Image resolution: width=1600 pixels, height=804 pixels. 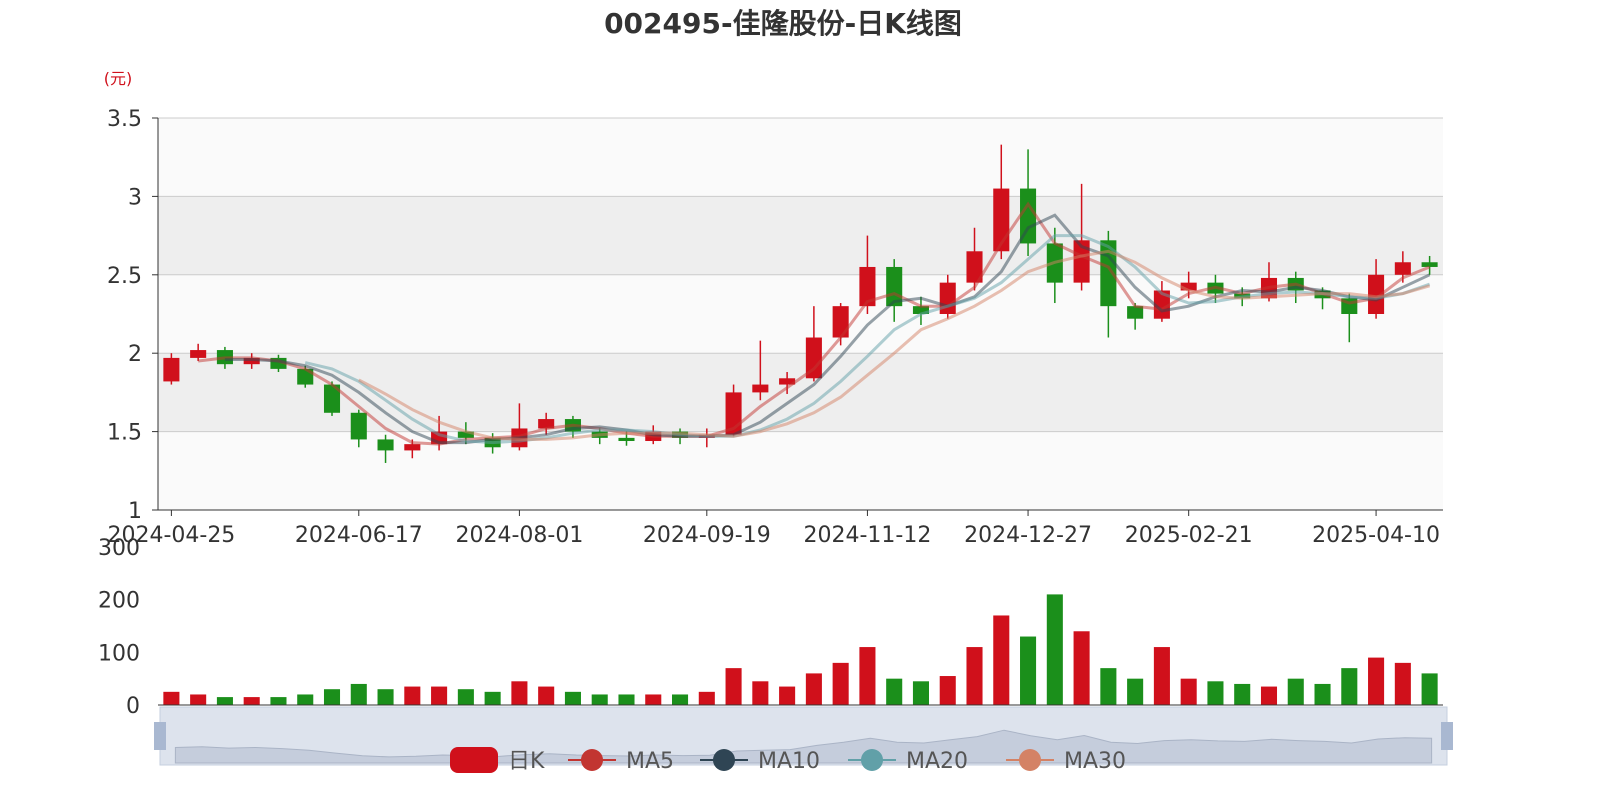 What do you see at coordinates (119, 548) in the screenshot?
I see `volume-tick-label: 300` at bounding box center [119, 548].